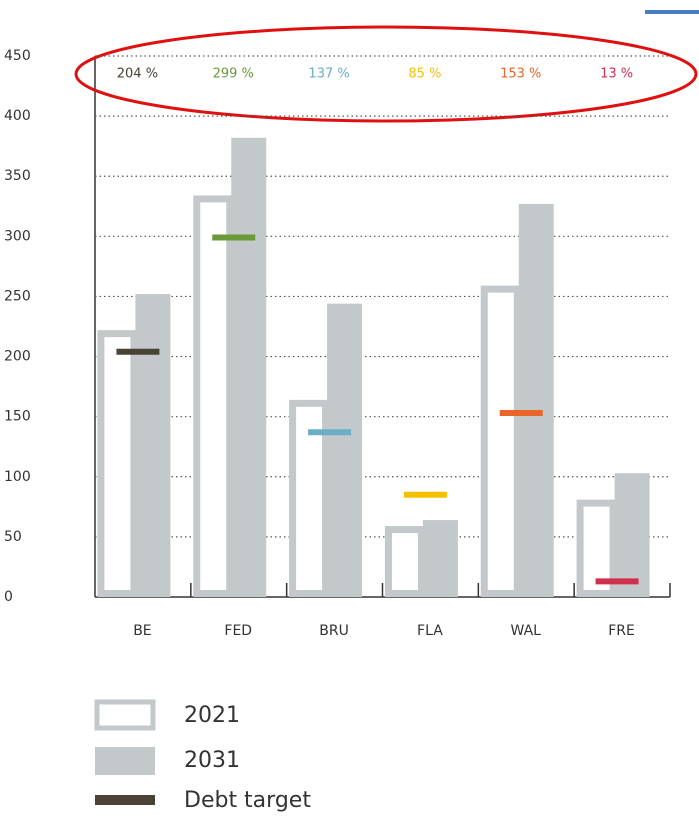 The height and width of the screenshot is (819, 699). What do you see at coordinates (621, 631) in the screenshot?
I see `x-tick-label: FRE` at bounding box center [621, 631].